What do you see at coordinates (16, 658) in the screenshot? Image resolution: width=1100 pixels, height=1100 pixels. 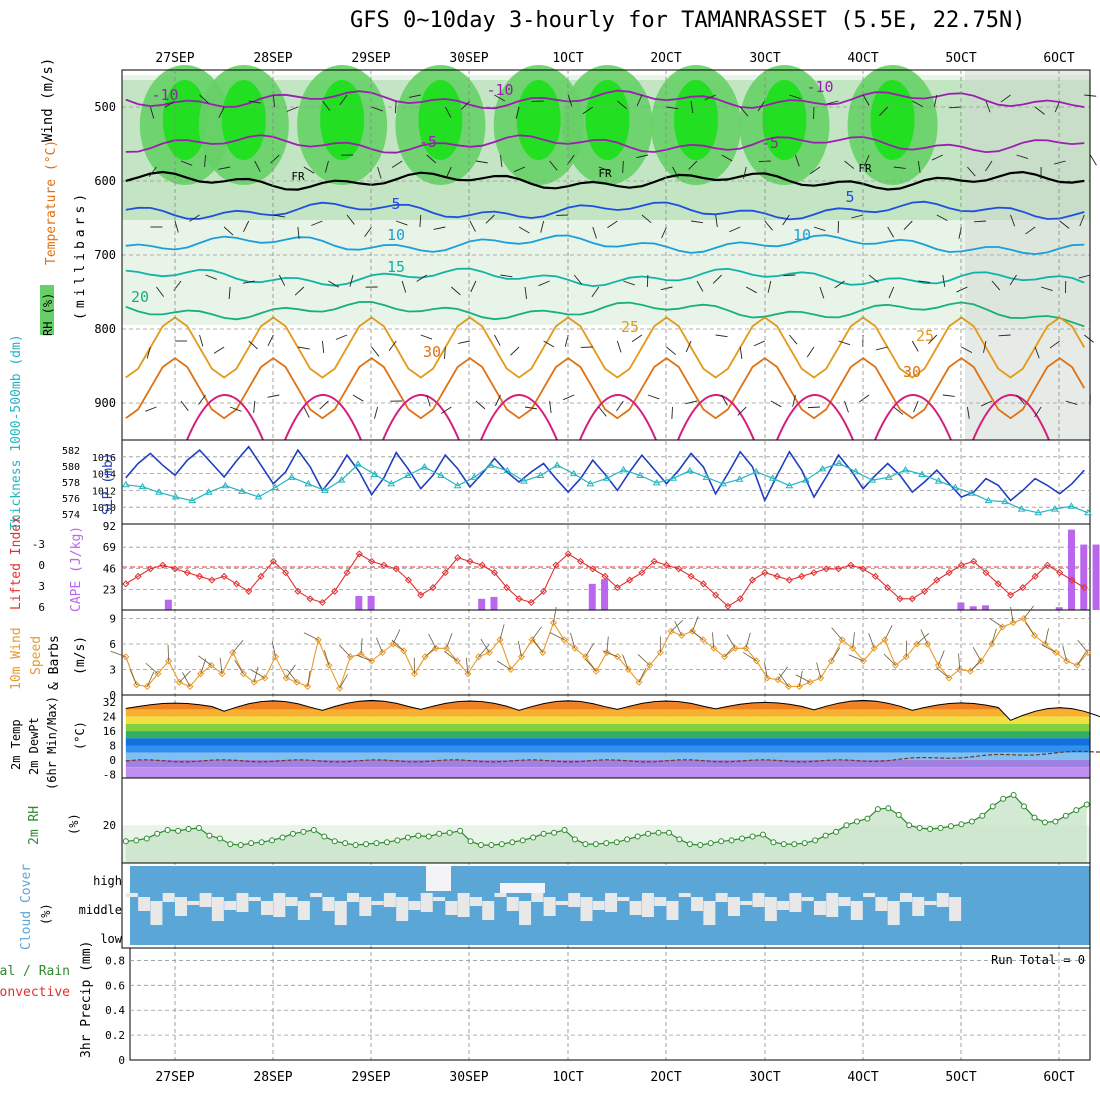 I see `wind-label-line1: 10m Wind` at bounding box center [16, 658].